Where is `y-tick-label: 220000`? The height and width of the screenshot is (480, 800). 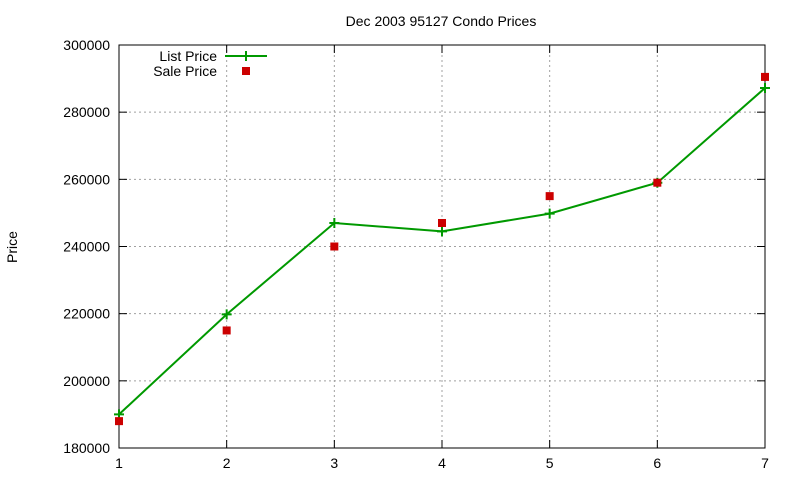
y-tick-label: 220000 is located at coordinates (86, 314).